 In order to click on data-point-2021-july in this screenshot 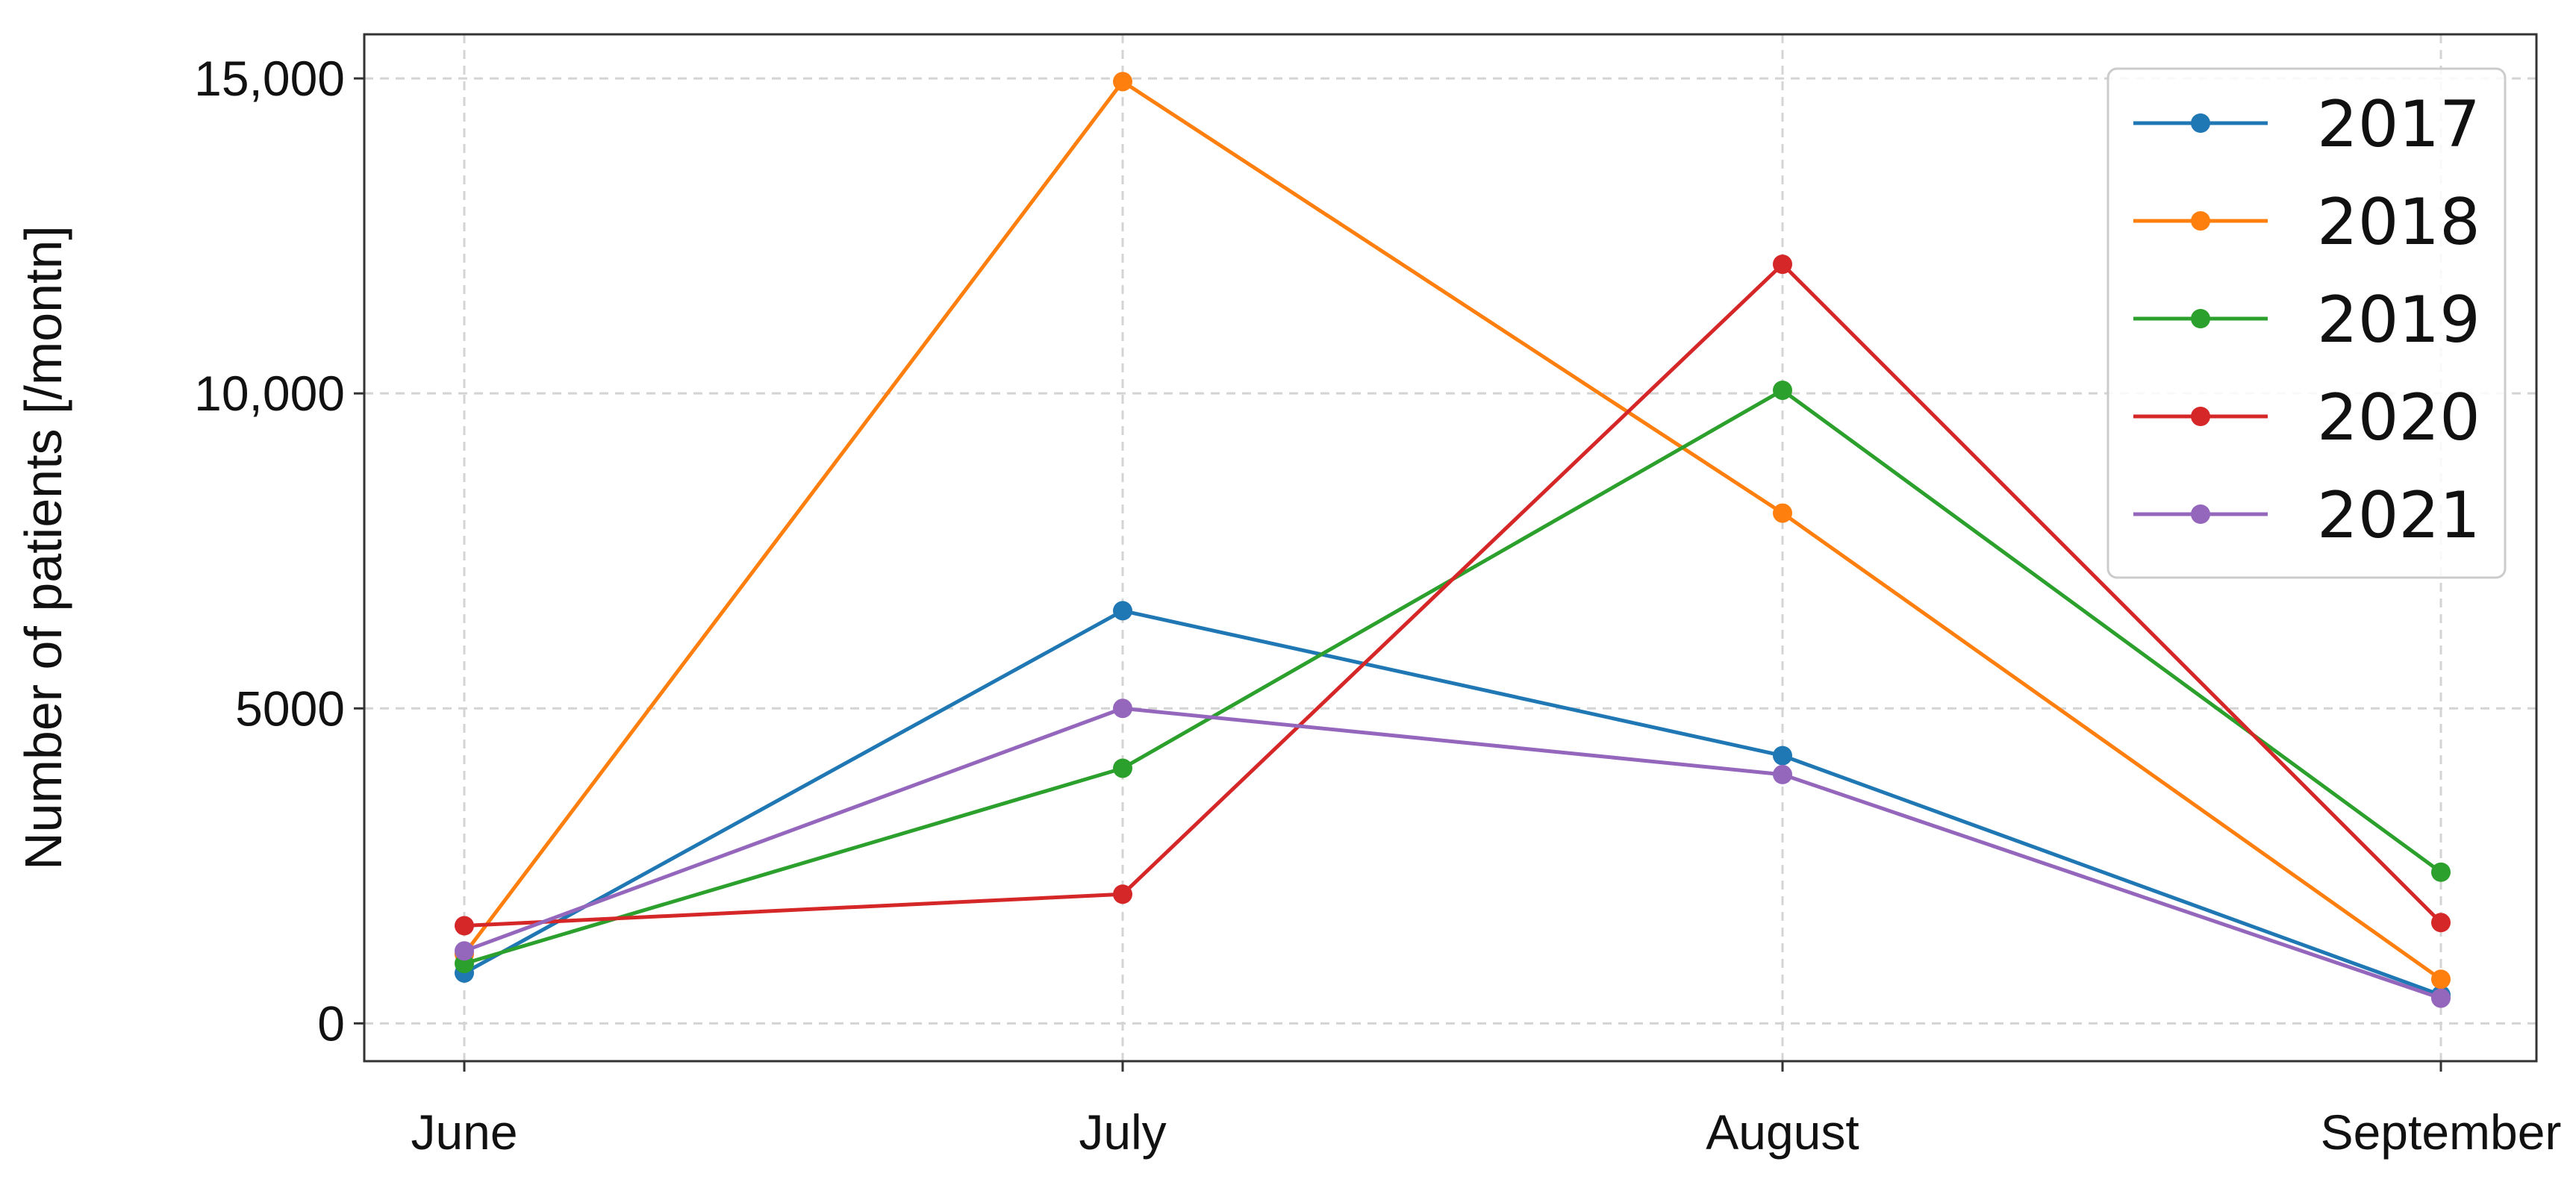, I will do `click(1122, 708)`.